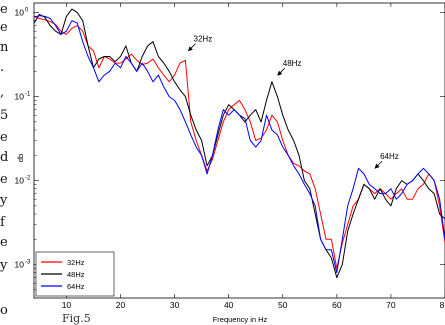 This screenshot has width=445, height=325. I want to click on x-tick-label: 60, so click(337, 305).